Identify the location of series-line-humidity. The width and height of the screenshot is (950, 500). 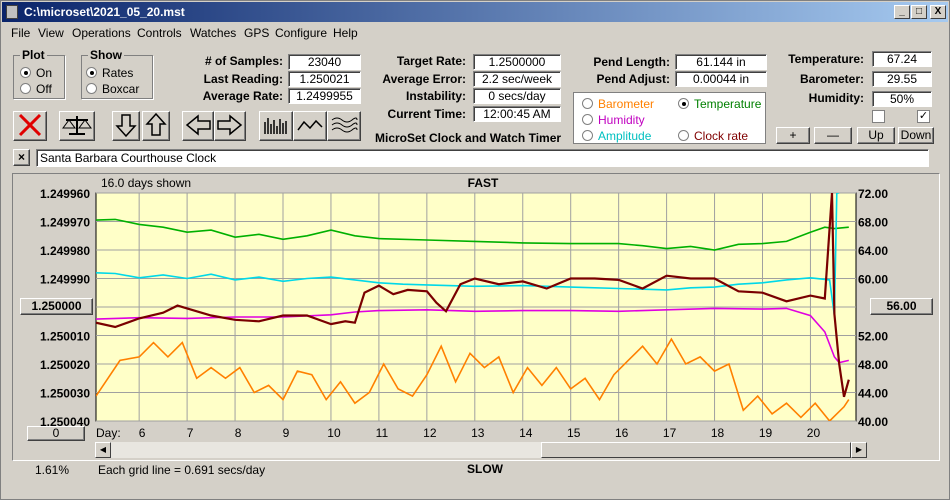
(472, 335).